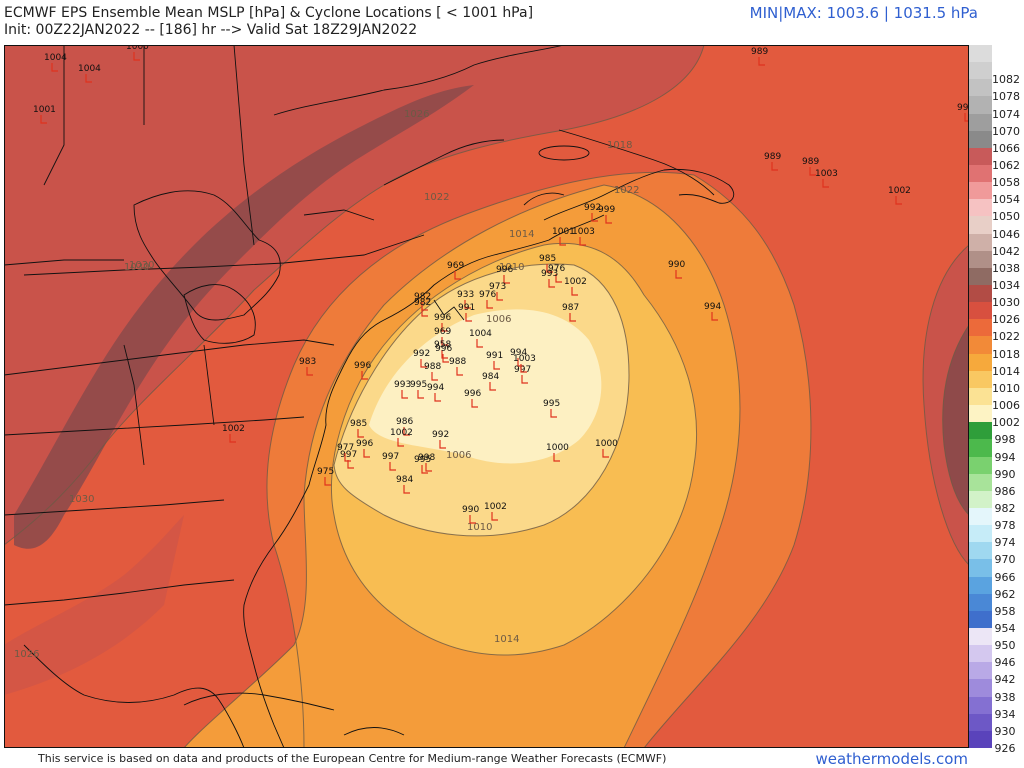  Describe the element at coordinates (1005, 457) in the screenshot. I see `legend-label: 994` at that location.